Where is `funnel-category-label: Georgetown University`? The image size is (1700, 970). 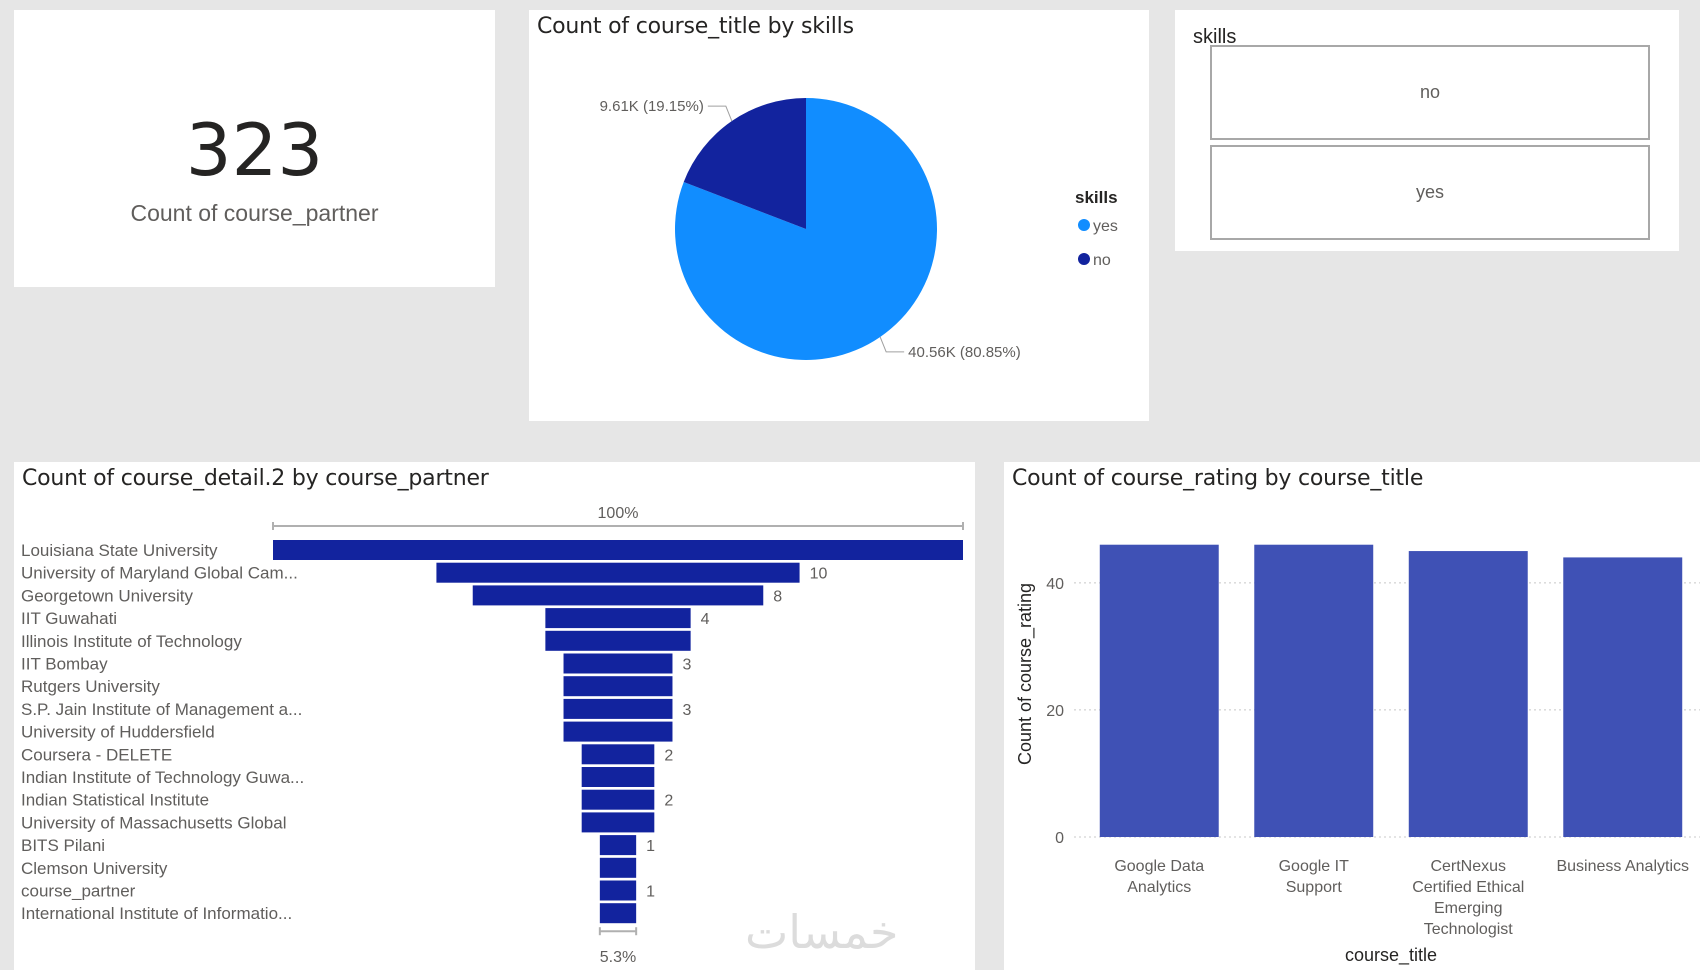 funnel-category-label: Georgetown University is located at coordinates (107, 595).